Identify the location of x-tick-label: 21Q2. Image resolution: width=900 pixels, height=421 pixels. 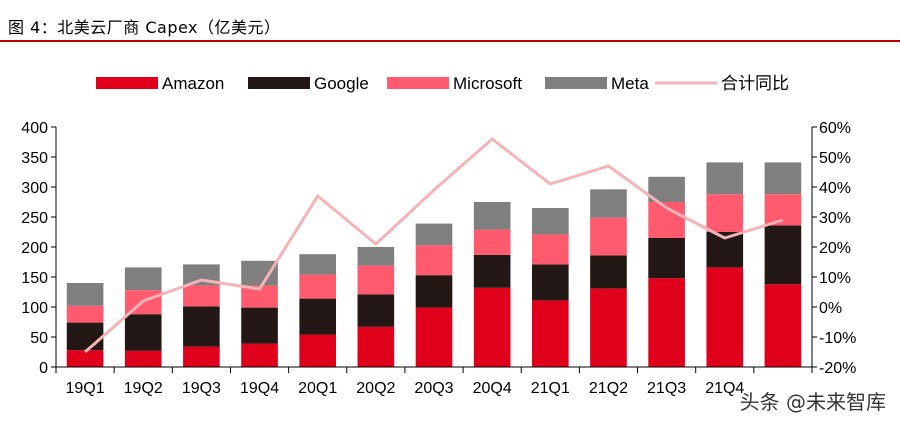
(608, 388).